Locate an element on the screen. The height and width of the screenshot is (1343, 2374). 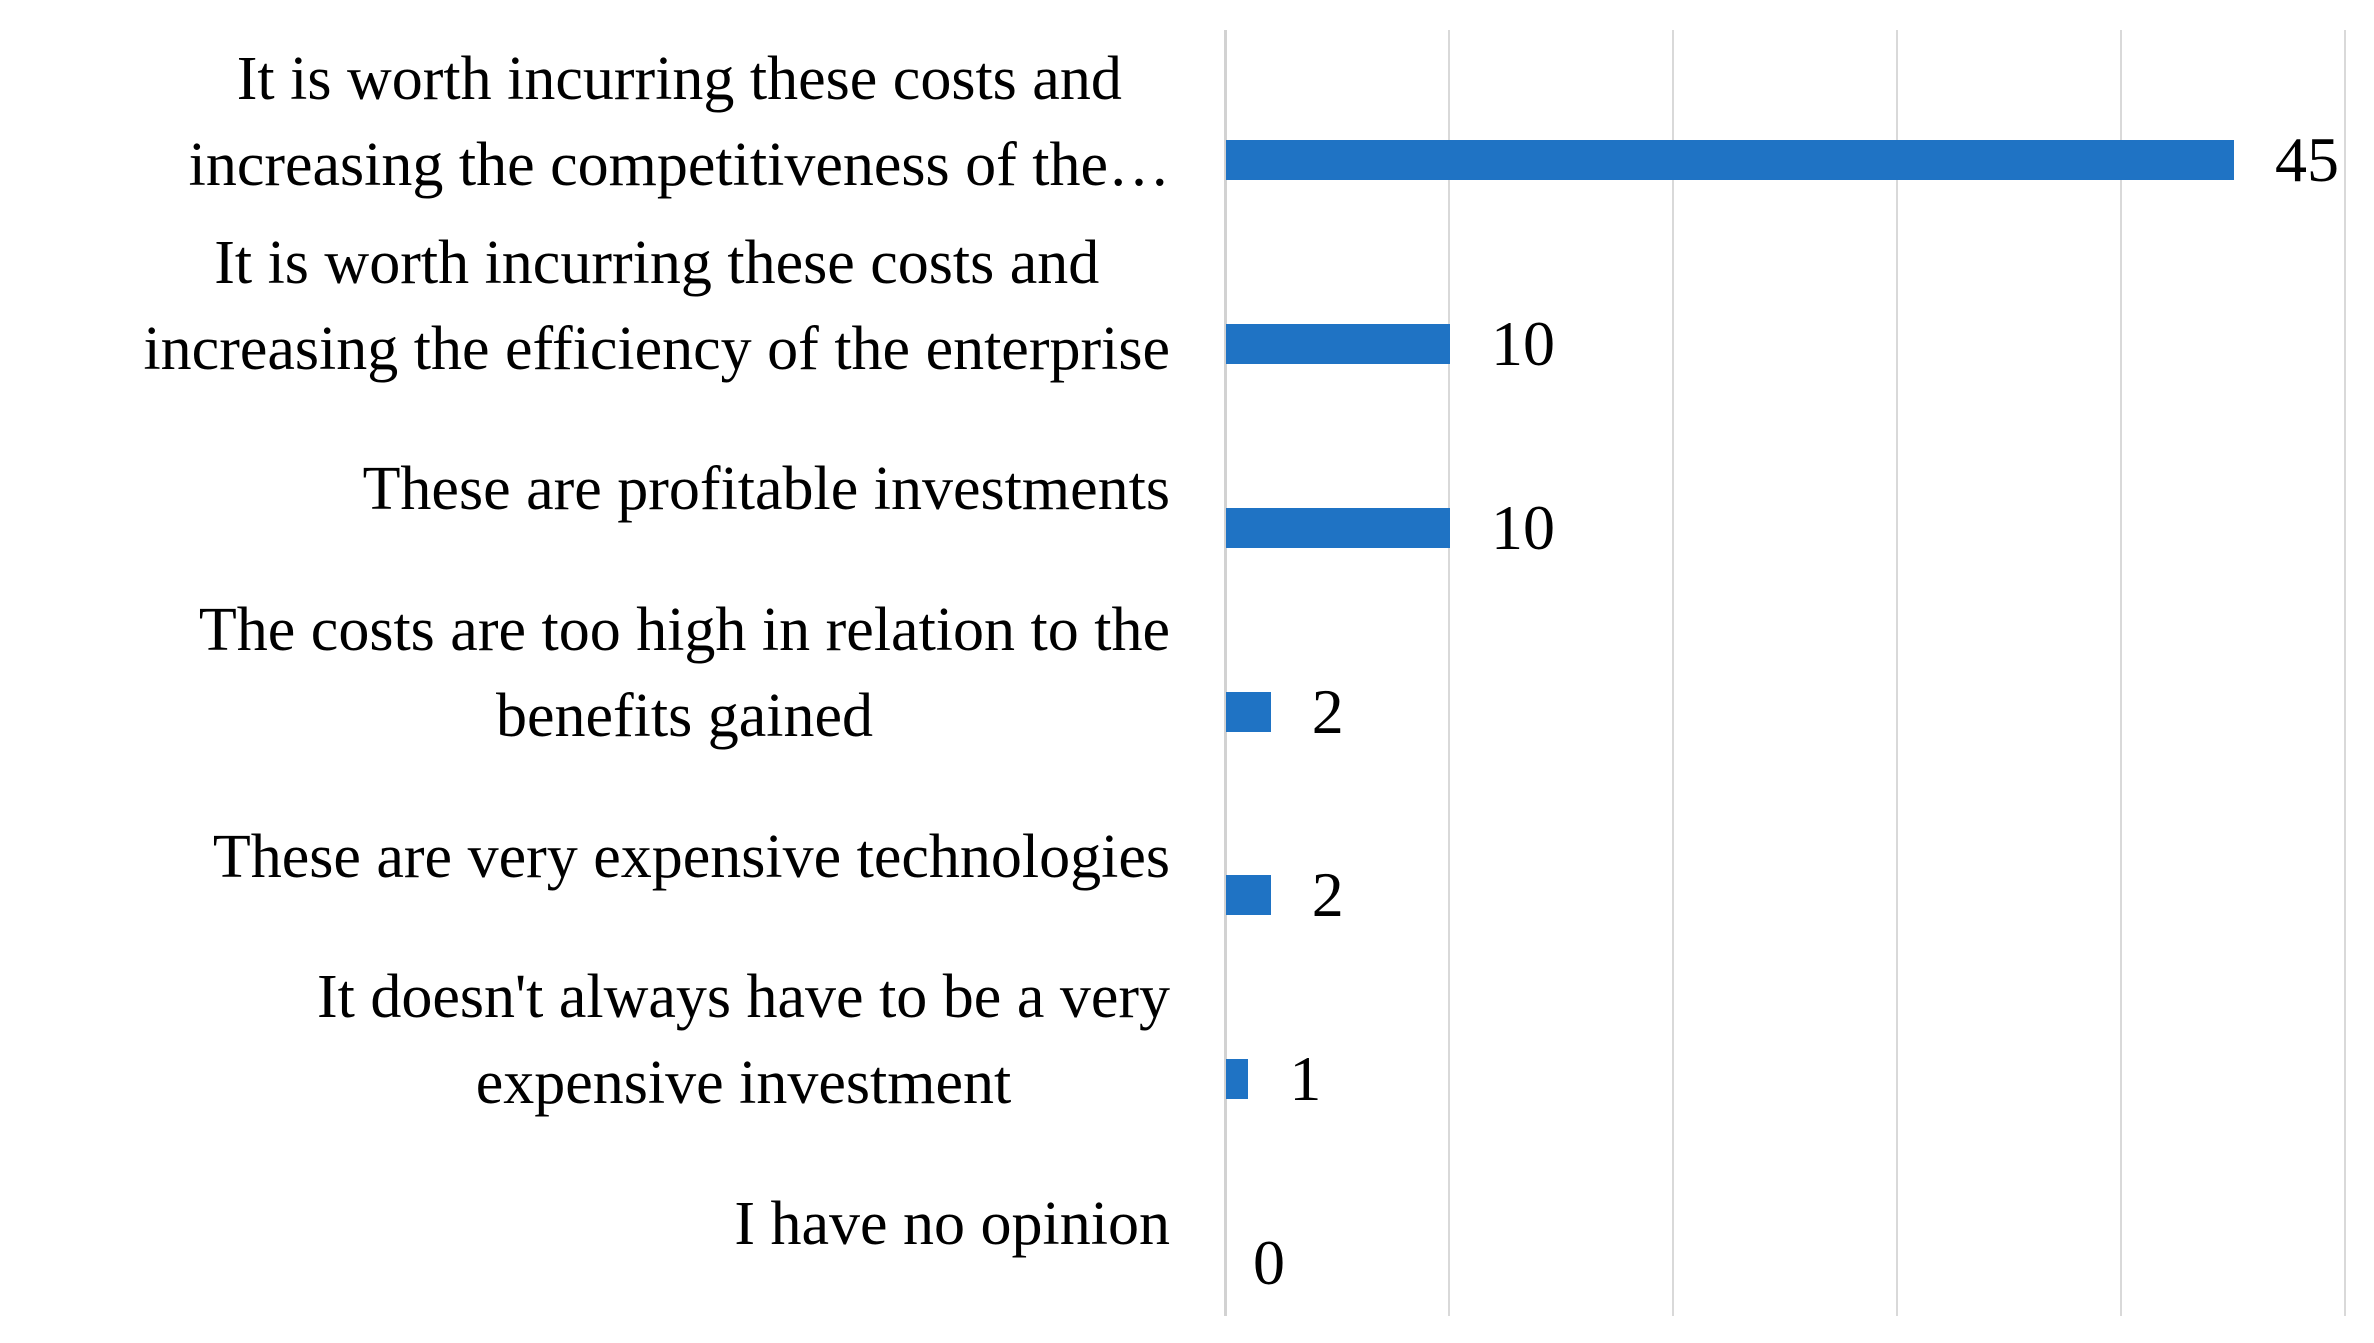
category-label-line: benefits gained is located at coordinates (684, 716).